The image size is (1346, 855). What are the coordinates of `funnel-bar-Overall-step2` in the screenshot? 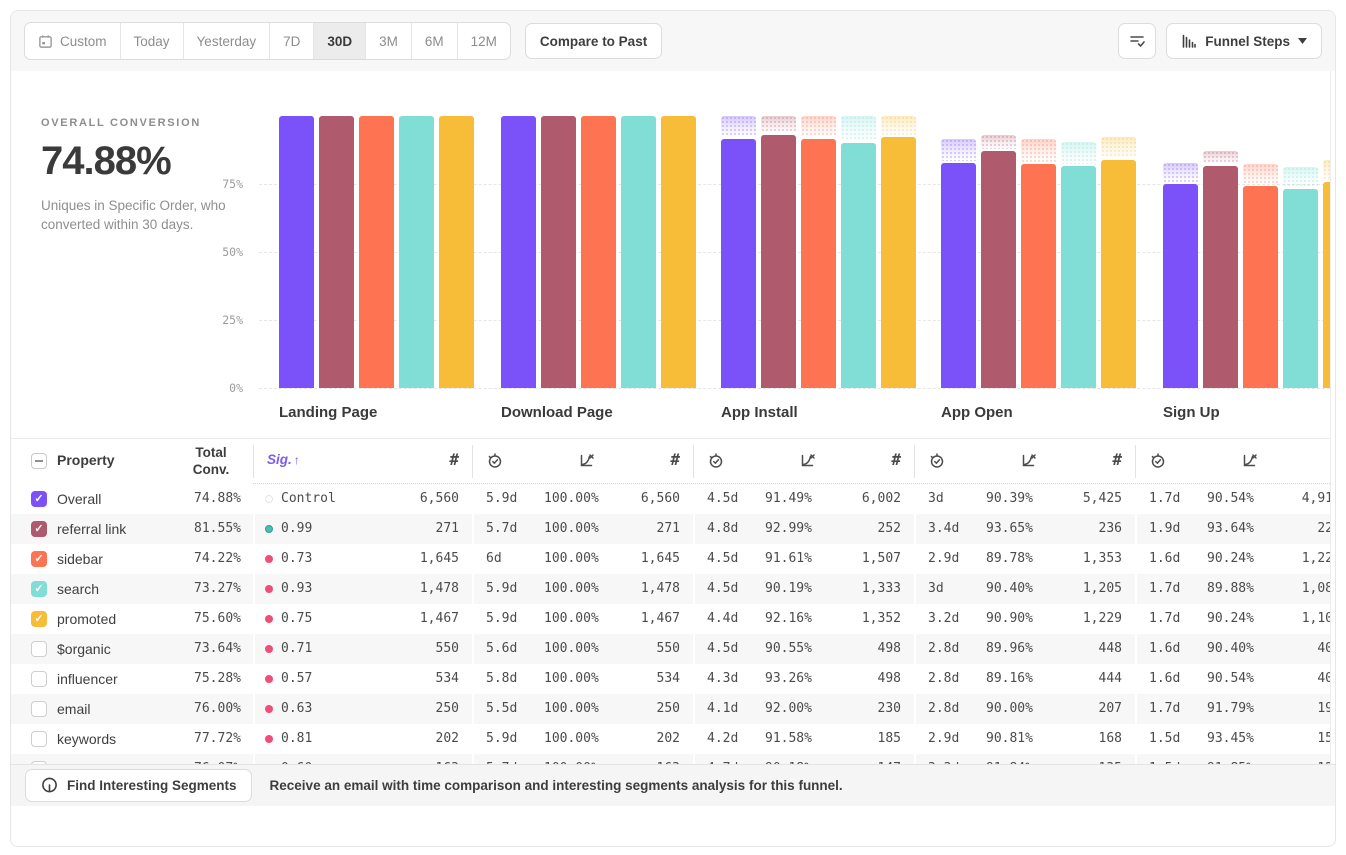 It's located at (518, 252).